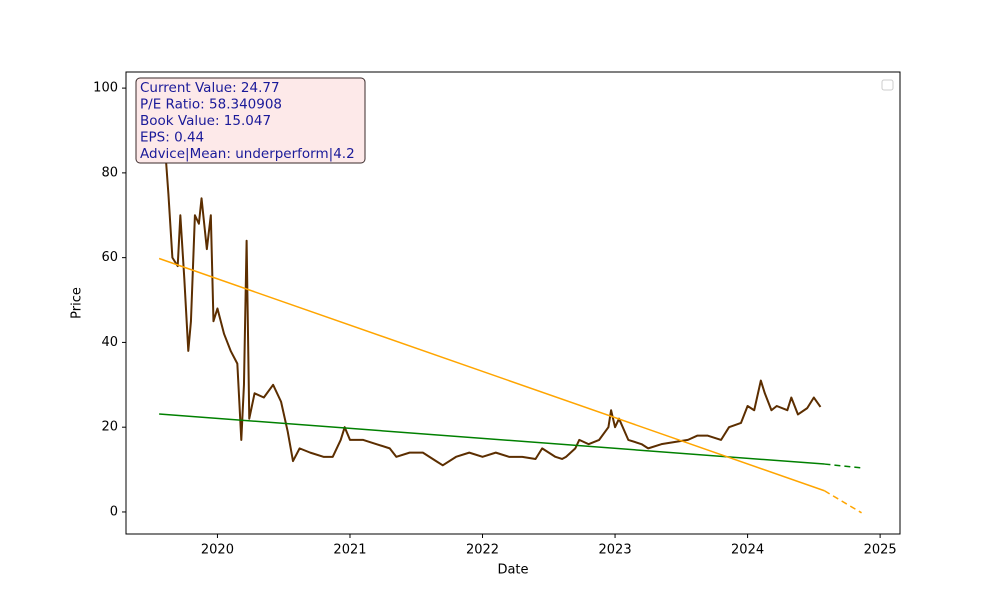 The height and width of the screenshot is (600, 1000). Describe the element at coordinates (109, 342) in the screenshot. I see `y-tick-label: 40` at that location.